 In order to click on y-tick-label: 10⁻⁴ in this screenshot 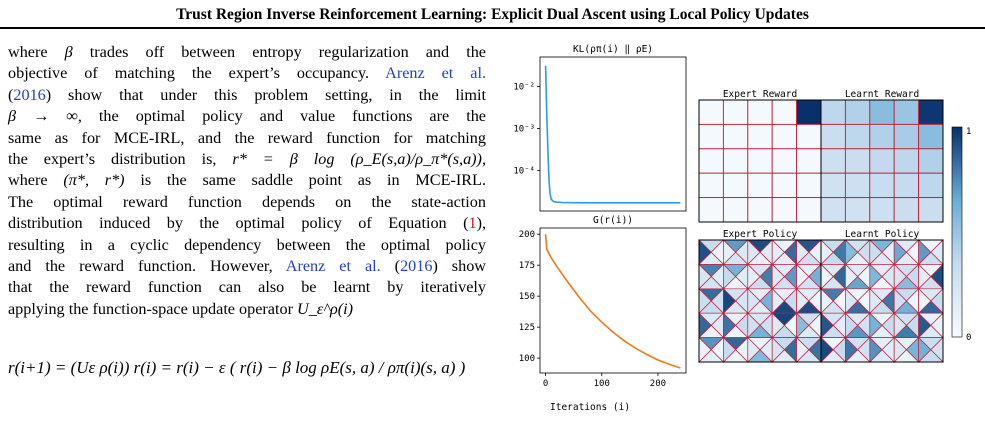, I will do `click(524, 172)`.